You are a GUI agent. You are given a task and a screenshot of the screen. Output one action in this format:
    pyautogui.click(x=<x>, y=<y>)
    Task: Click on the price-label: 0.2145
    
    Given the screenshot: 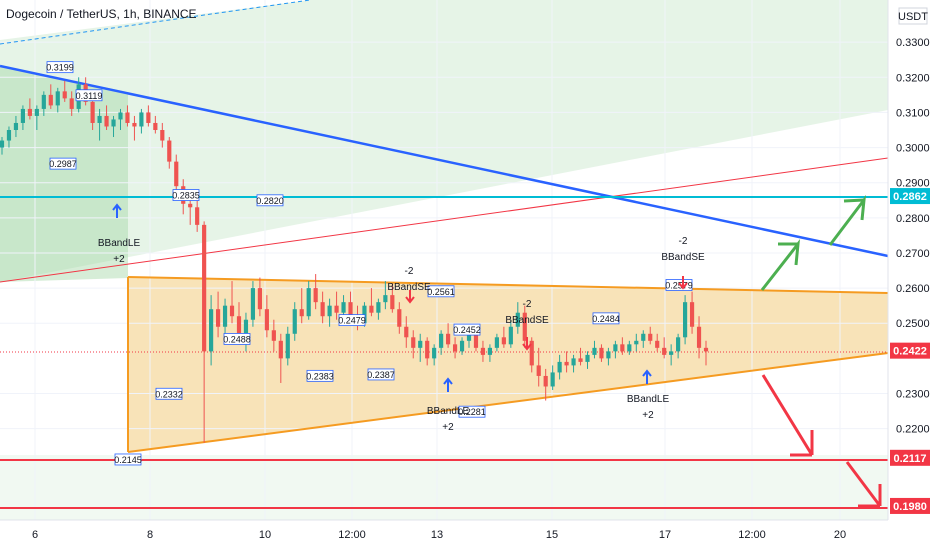 What is the action you would take?
    pyautogui.click(x=128, y=460)
    